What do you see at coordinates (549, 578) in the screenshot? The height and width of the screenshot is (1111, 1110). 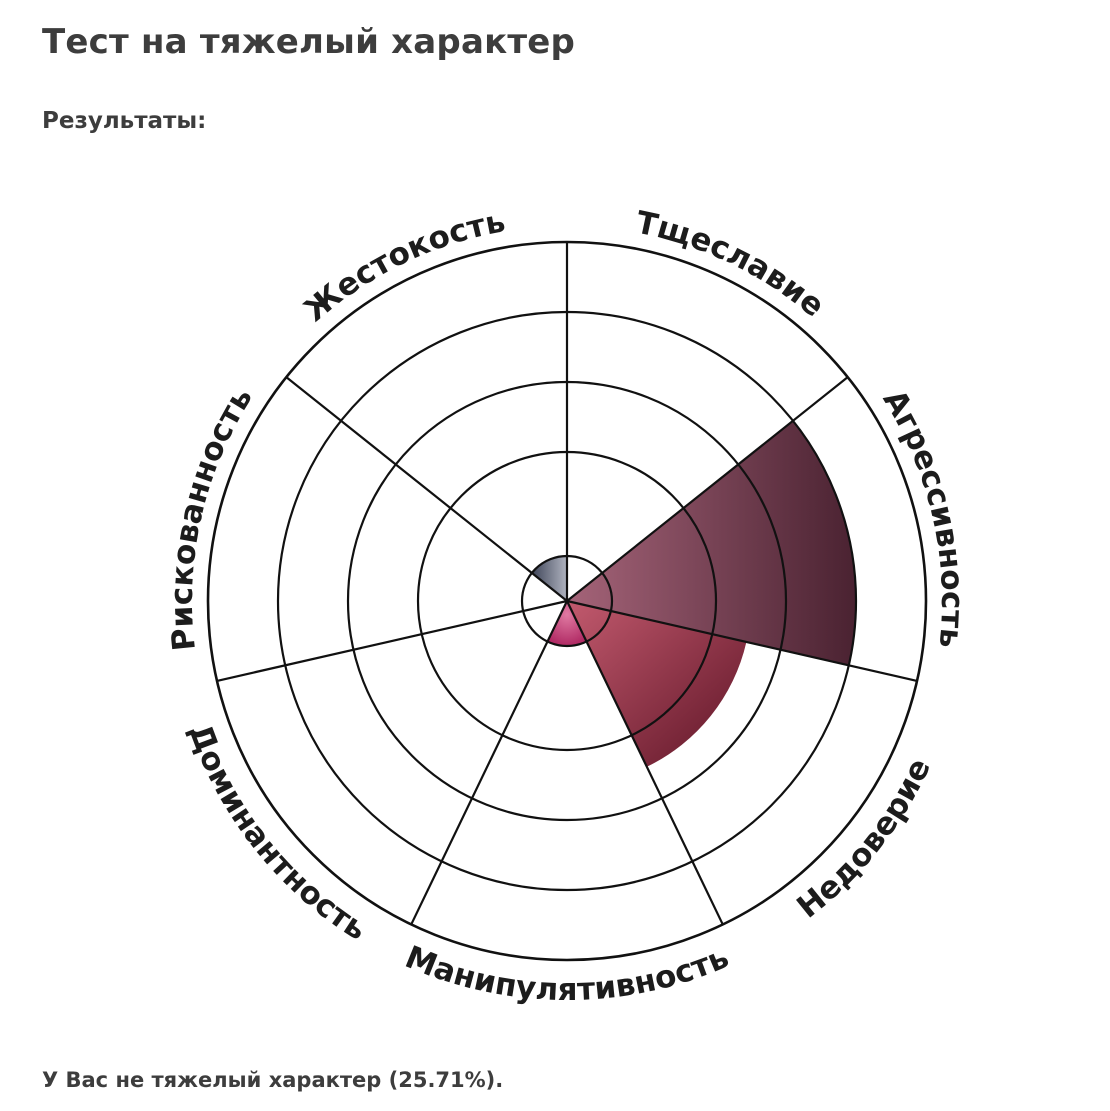 I see `sector-cruelty` at bounding box center [549, 578].